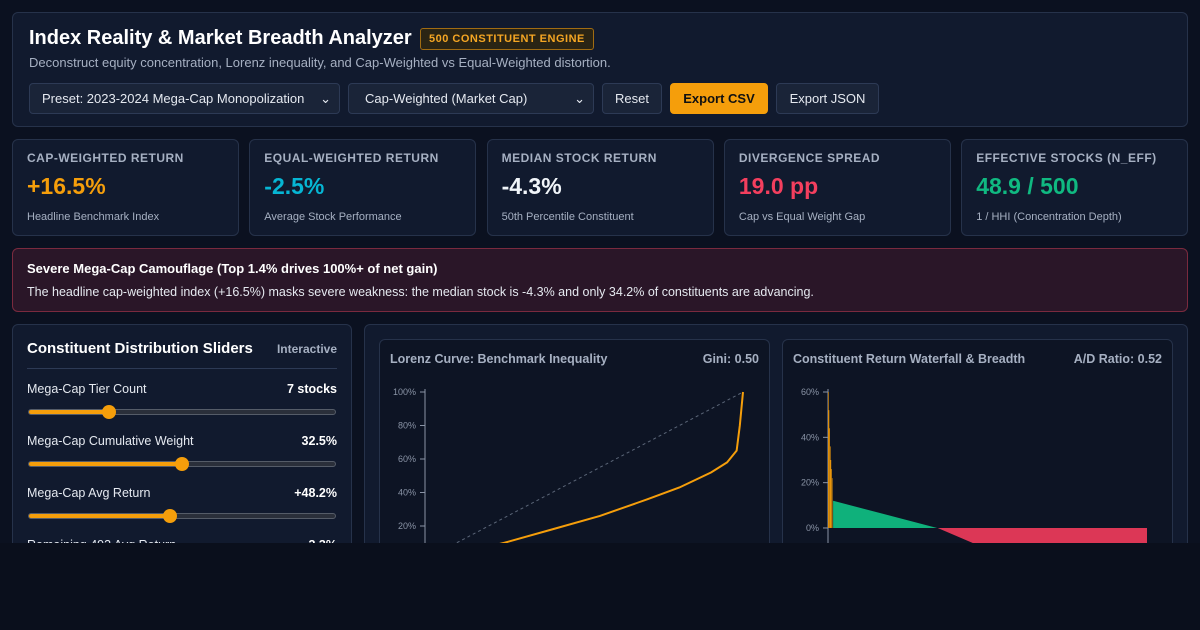  I want to click on chart-stat: Gini: 0.50, so click(731, 359).